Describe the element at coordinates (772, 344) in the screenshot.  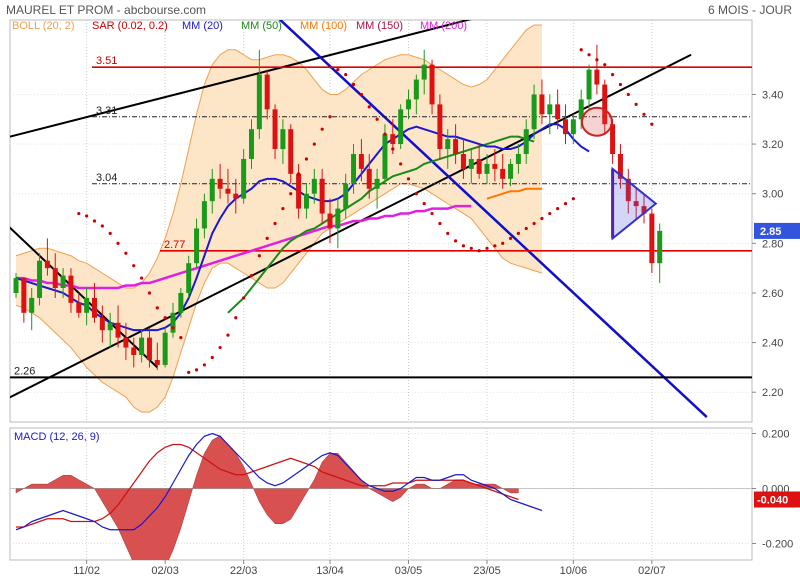
I see `y-tick-label: 2.40` at that location.